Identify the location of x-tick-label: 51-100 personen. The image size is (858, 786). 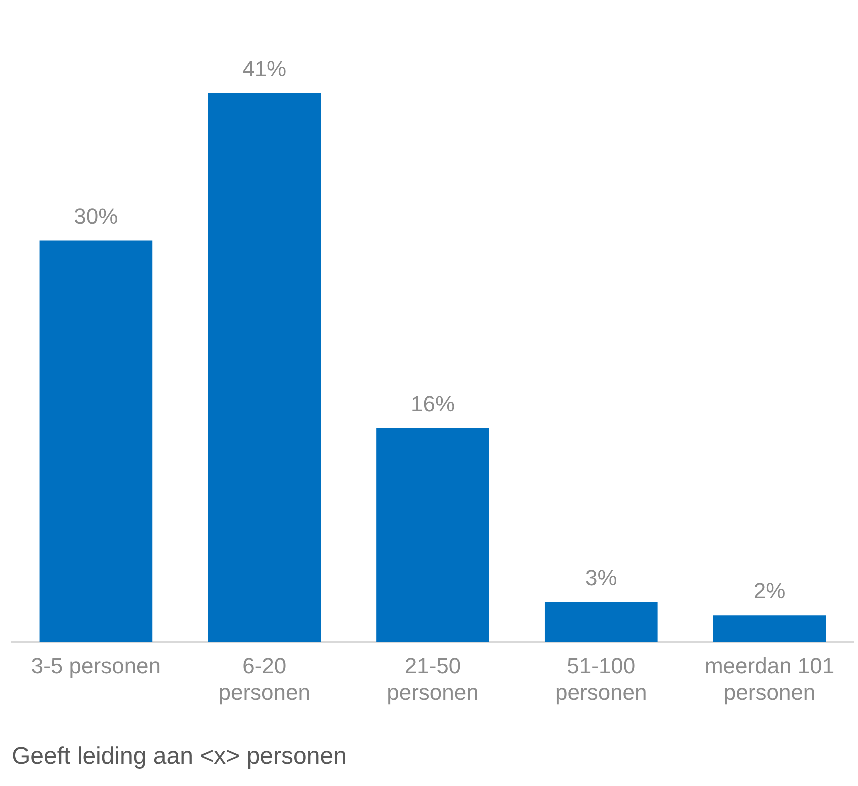
(602, 680).